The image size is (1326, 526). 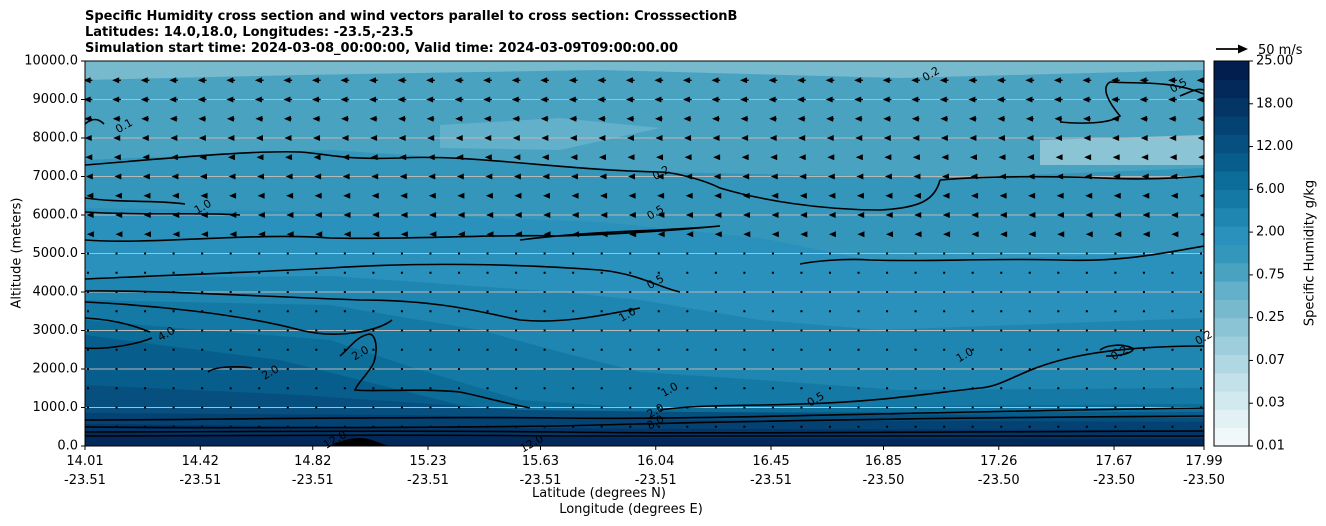 What do you see at coordinates (1274, 146) in the screenshot?
I see `colorbar-tick-label: 12.00` at bounding box center [1274, 146].